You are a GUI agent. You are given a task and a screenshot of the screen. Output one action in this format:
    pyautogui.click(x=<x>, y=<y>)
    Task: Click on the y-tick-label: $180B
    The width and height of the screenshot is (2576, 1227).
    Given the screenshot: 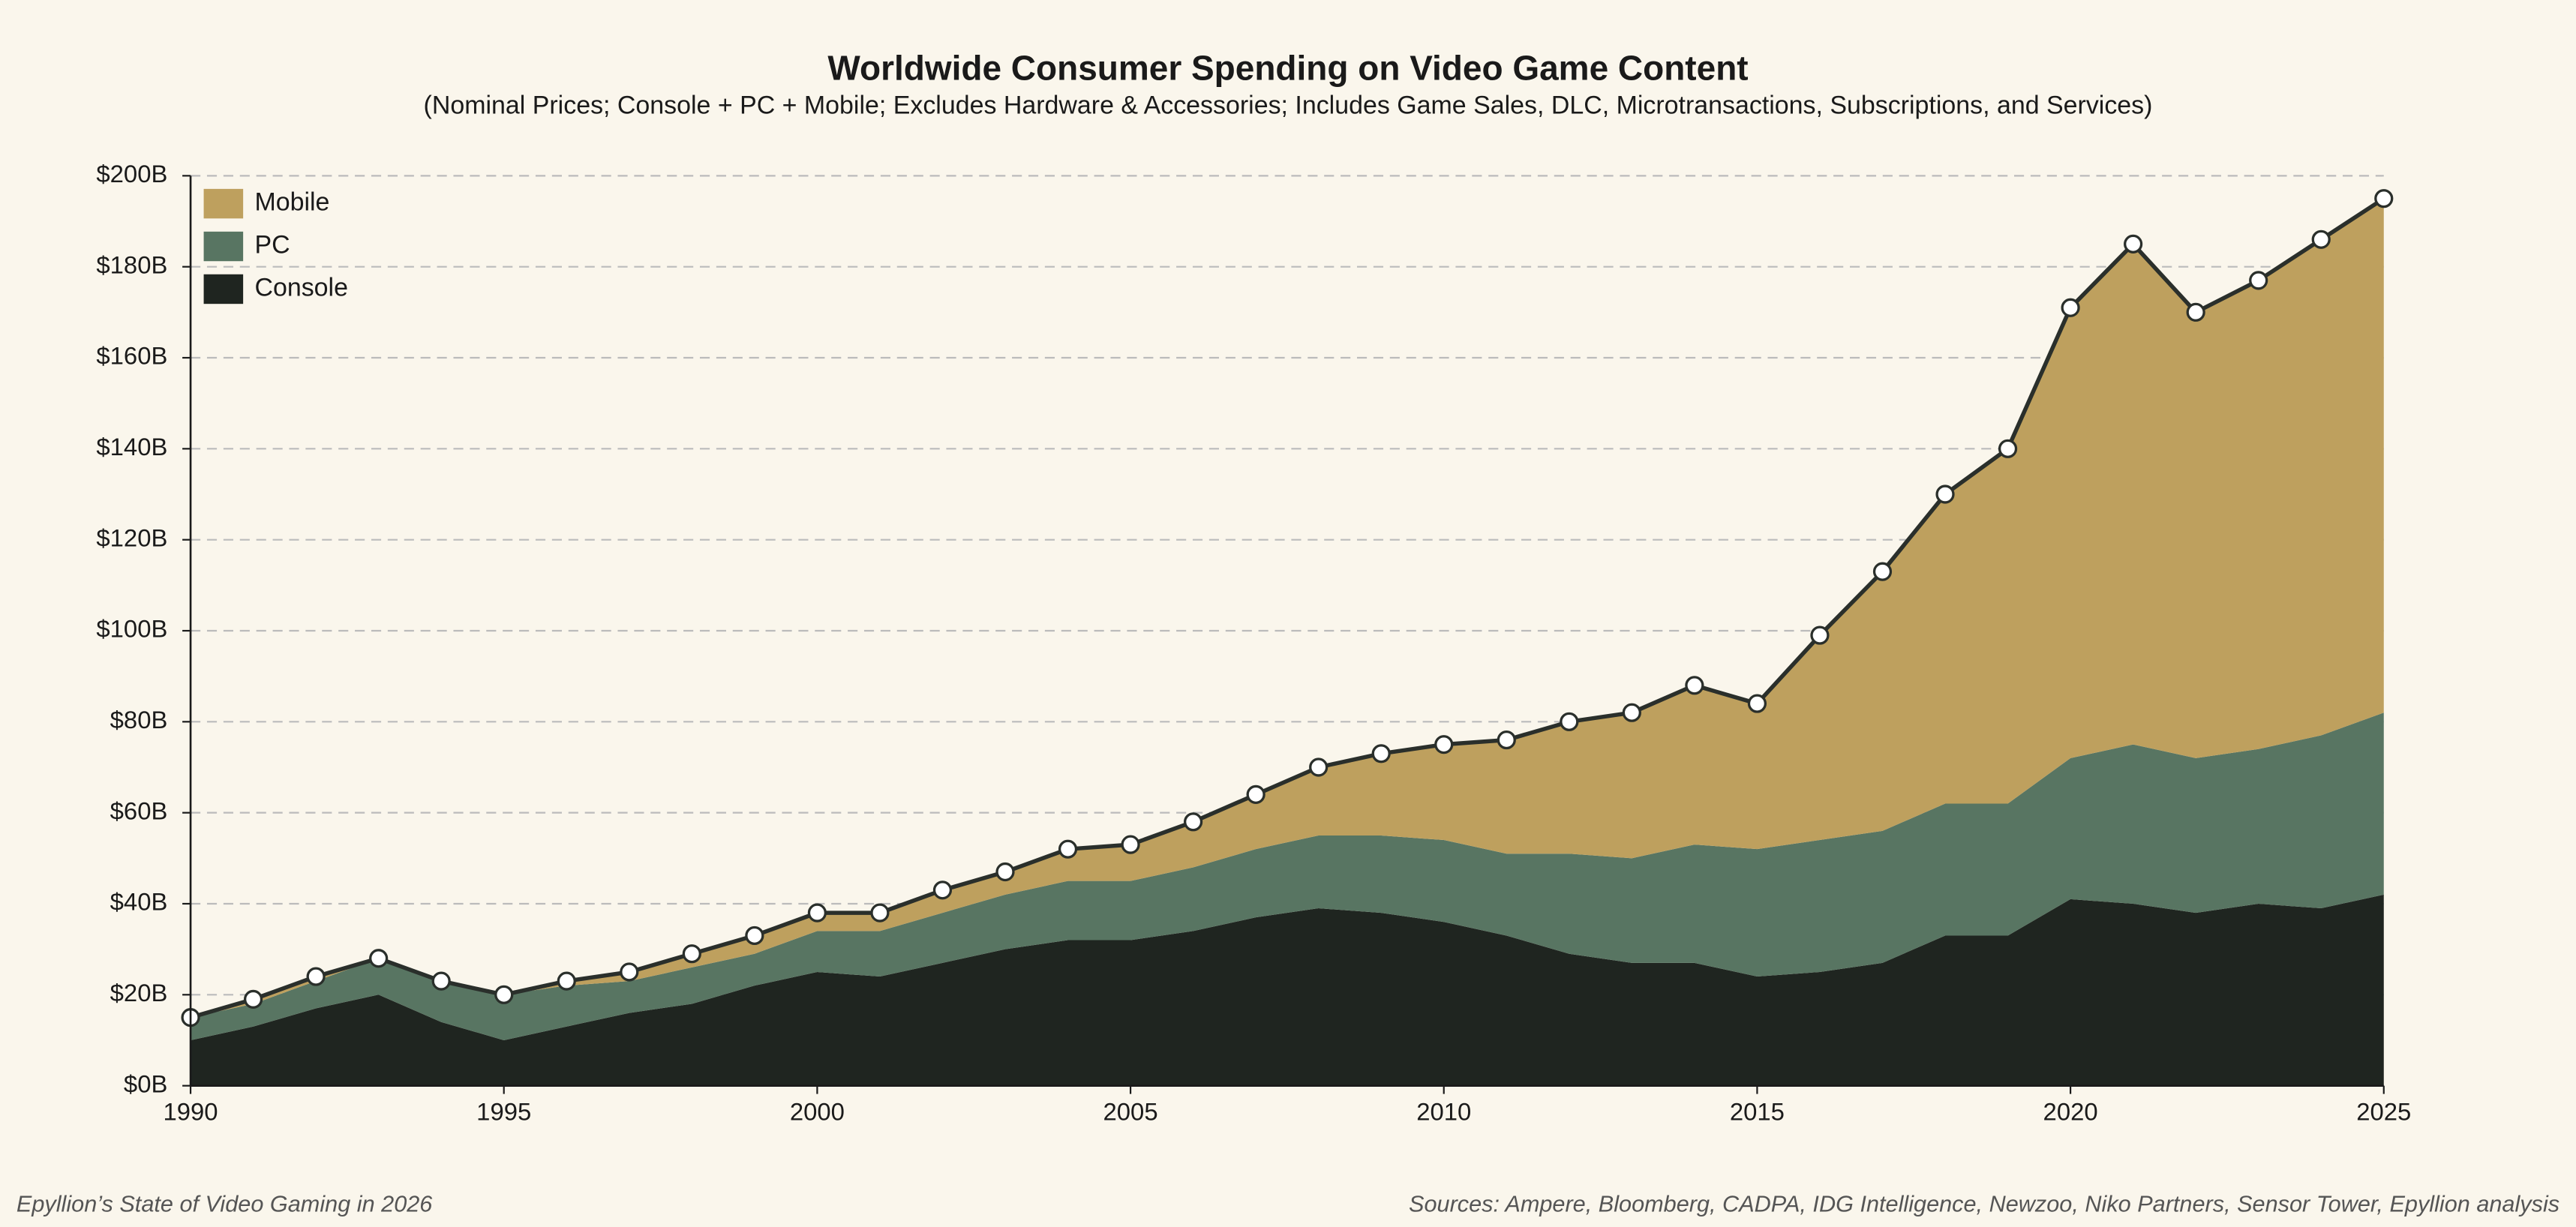 What is the action you would take?
    pyautogui.click(x=131, y=264)
    